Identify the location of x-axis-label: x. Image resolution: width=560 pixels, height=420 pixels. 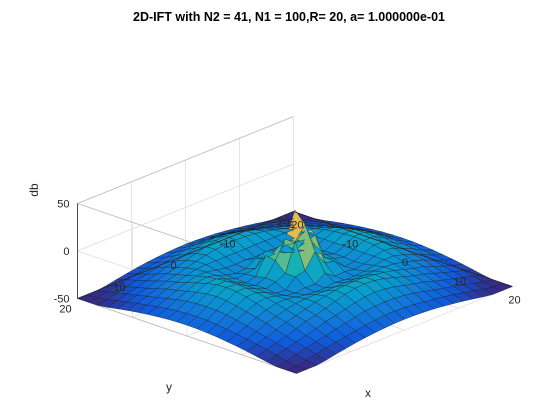
(368, 393).